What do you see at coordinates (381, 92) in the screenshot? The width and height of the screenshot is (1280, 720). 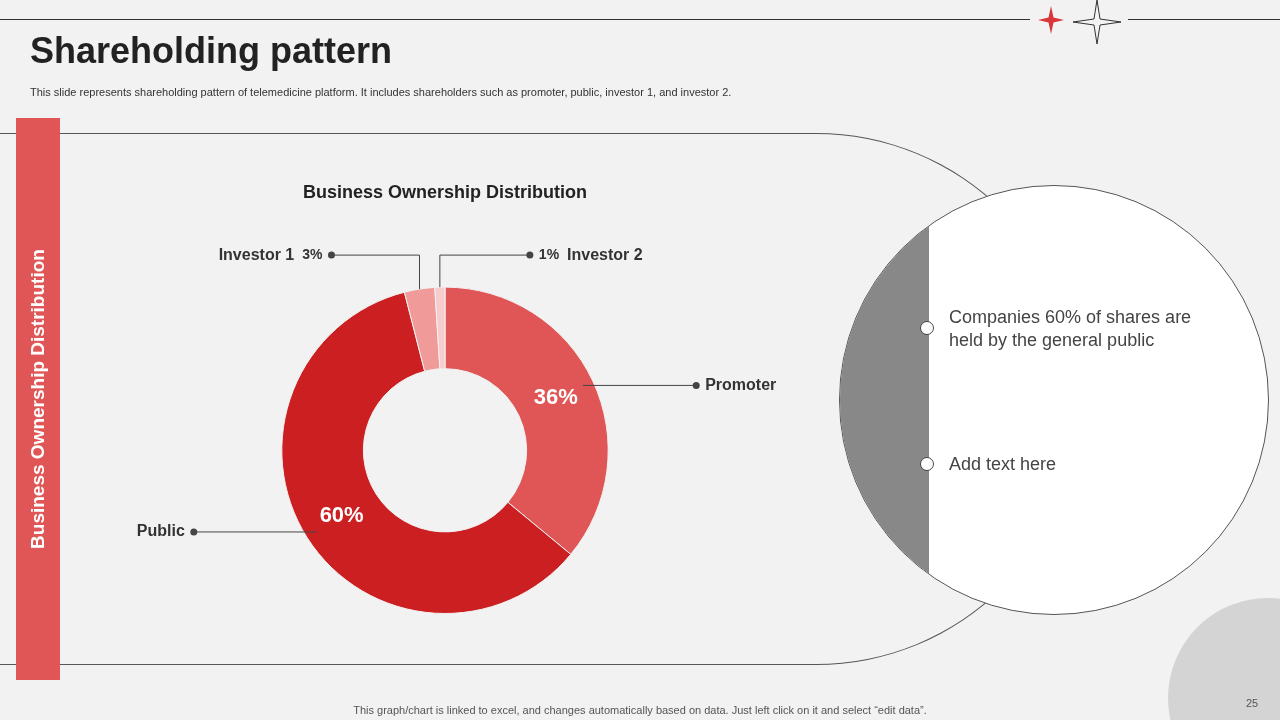 I see `text: This slide represents shareholding pattern of telemedicine platform. It includes shareholders such as promoter, public, investor 1, and investor 2.` at bounding box center [381, 92].